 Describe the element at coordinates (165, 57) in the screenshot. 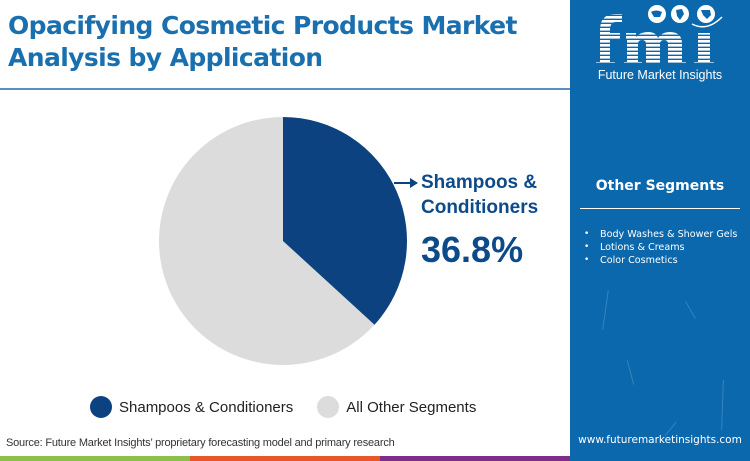

I see `title-line-2: Analysis by Application` at that location.